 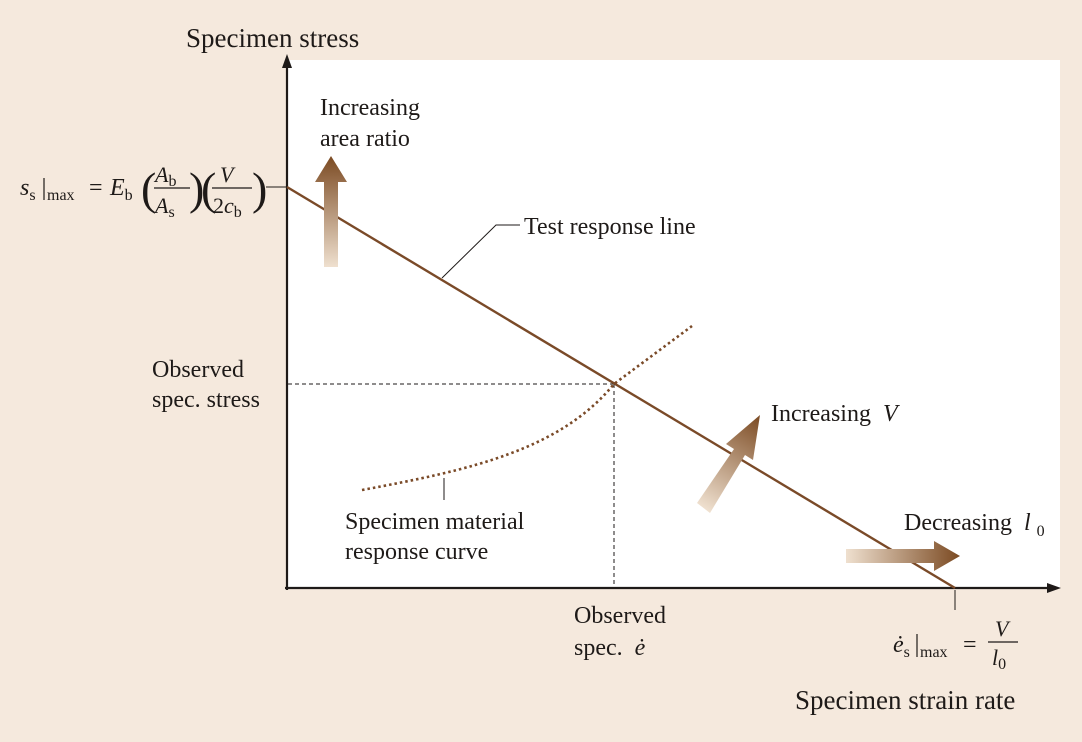 I want to click on svg-text: Eb, so click(x=121, y=189).